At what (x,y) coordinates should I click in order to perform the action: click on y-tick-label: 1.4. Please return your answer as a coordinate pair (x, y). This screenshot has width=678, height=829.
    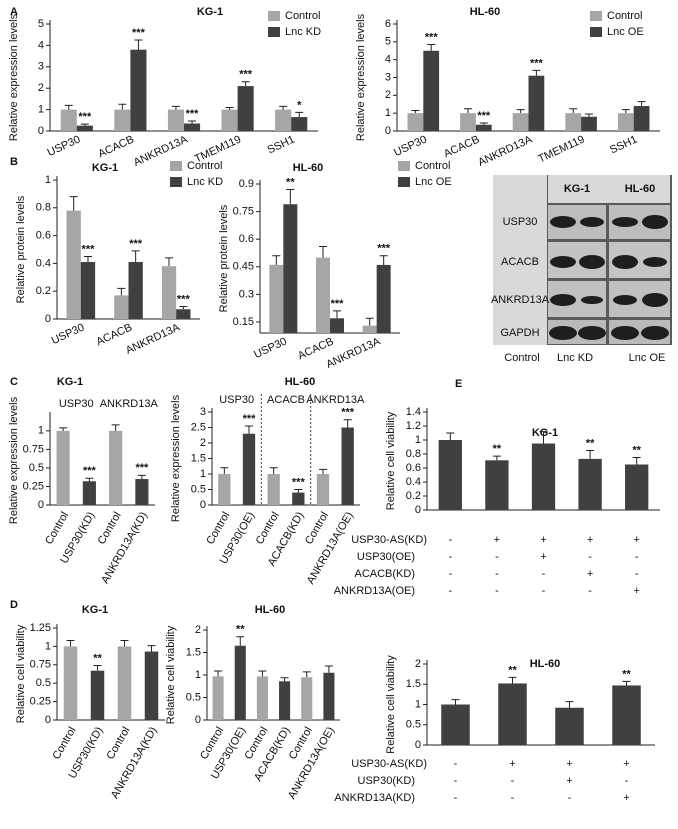
    Looking at the image, I should click on (413, 412).